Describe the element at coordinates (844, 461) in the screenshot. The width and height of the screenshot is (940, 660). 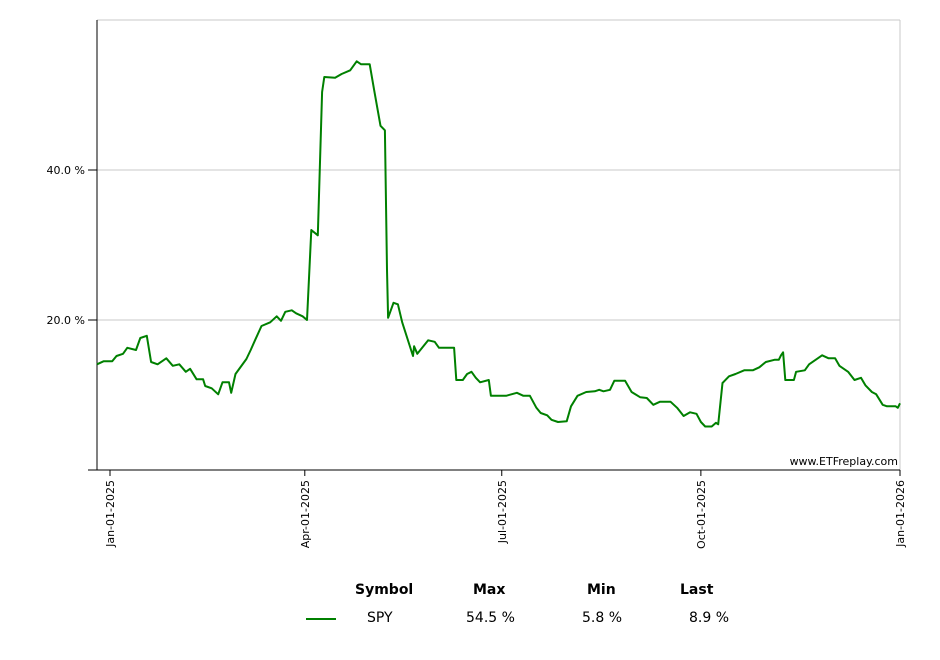
I see `watermark: www.ETFreplay.com` at that location.